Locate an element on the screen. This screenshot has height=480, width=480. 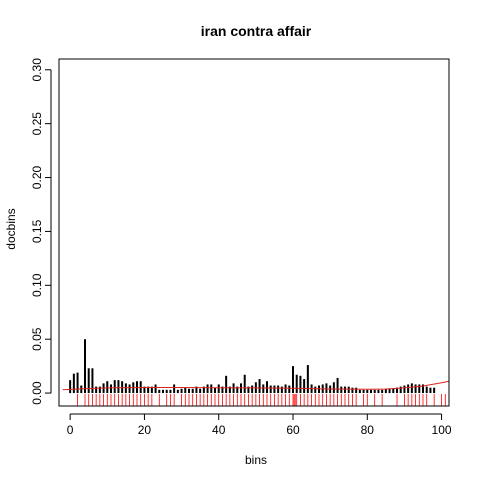
x-tick-label-100: 100 is located at coordinates (442, 430).